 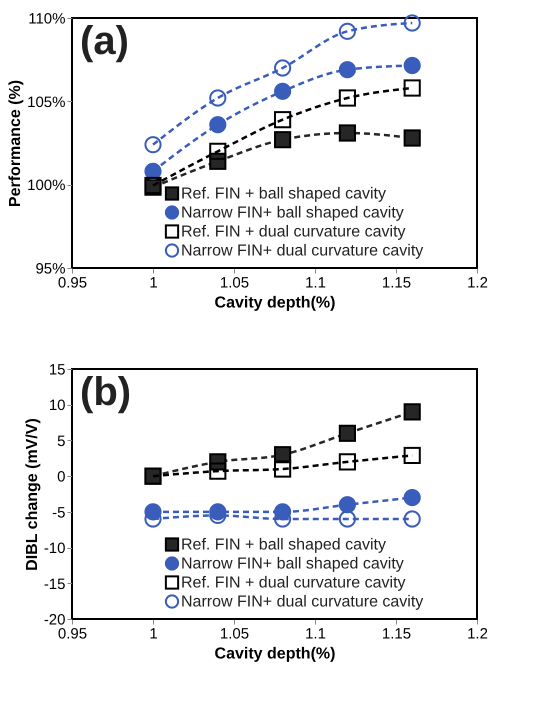 What do you see at coordinates (55, 549) in the screenshot?
I see `y-tick-label: -10` at bounding box center [55, 549].